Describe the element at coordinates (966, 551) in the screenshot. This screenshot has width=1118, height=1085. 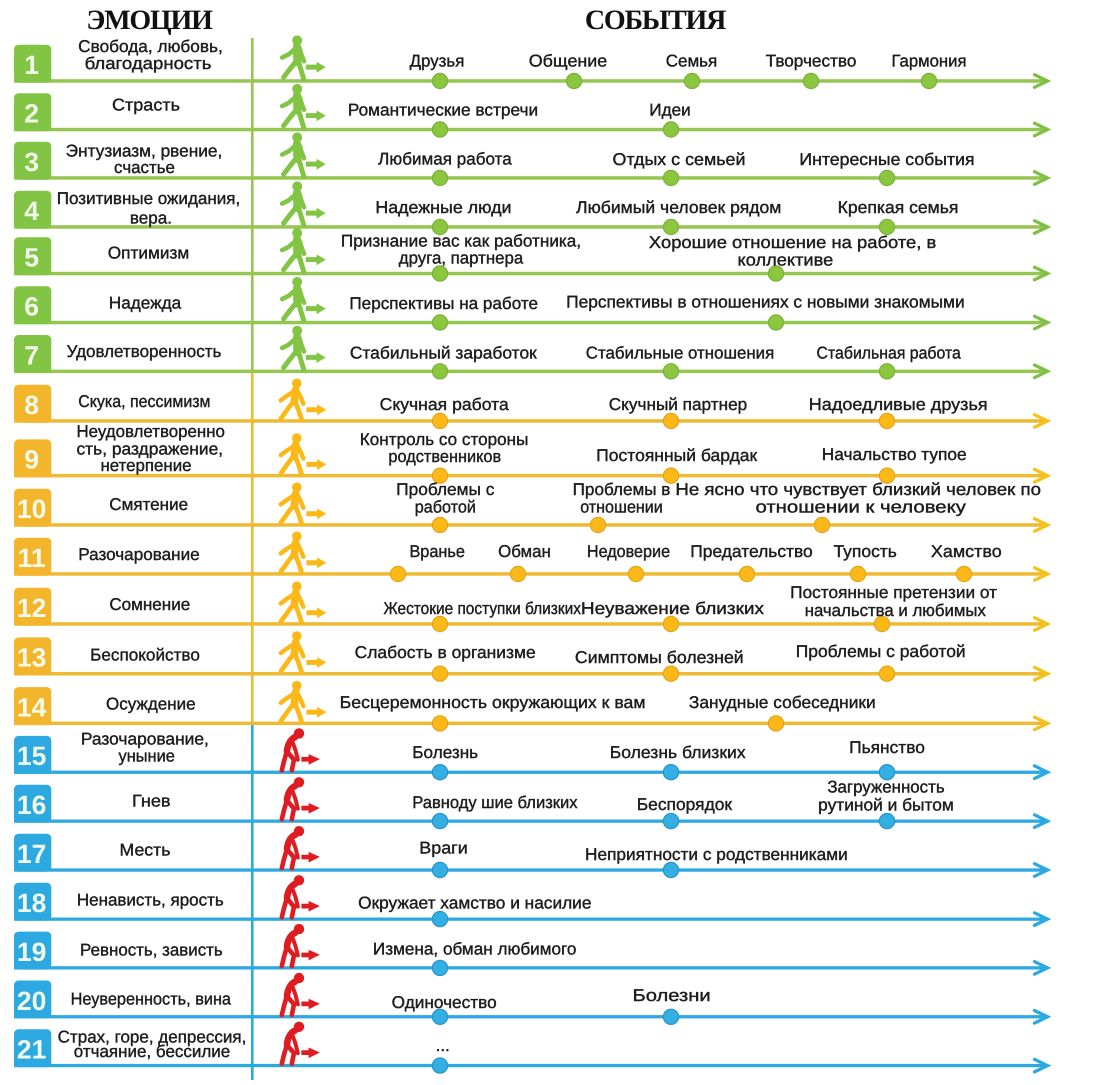
I see `svg-text: Хамство` at that location.